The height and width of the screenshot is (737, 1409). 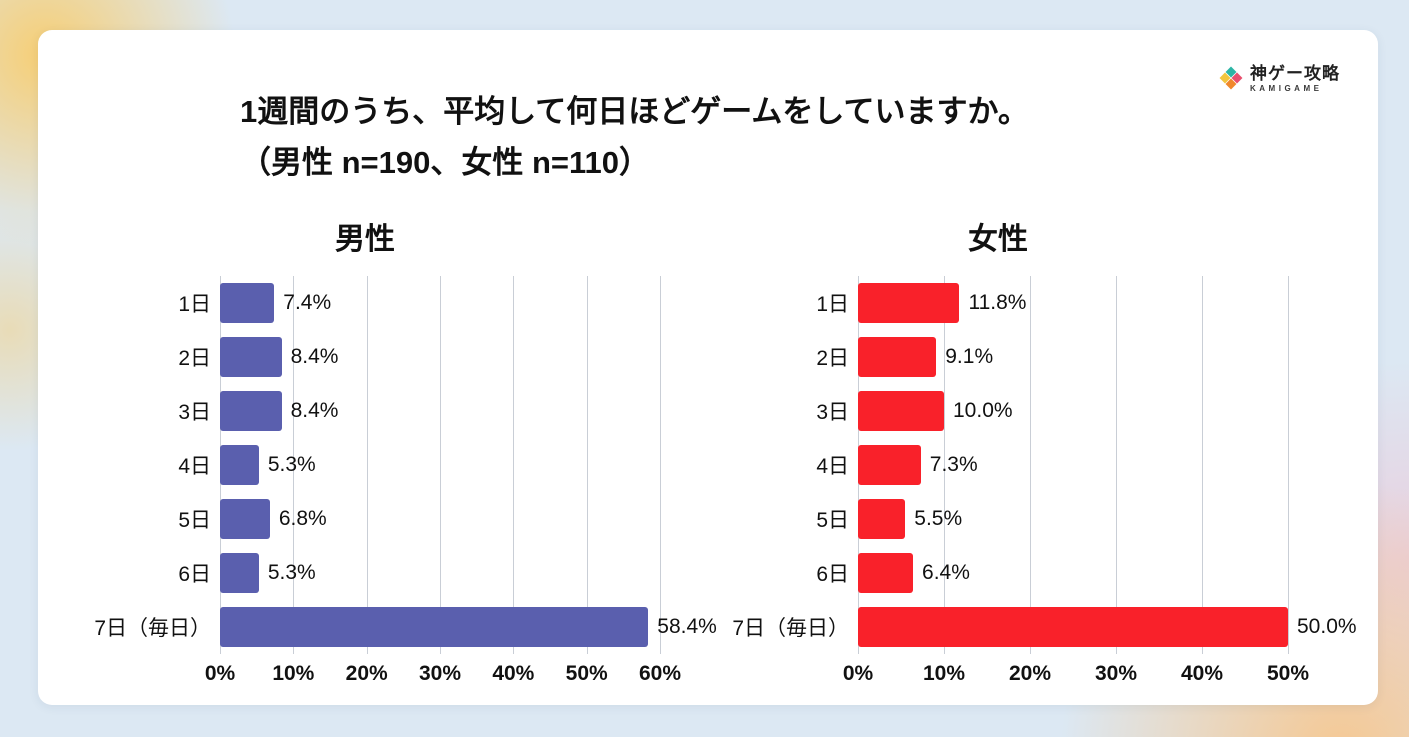 I want to click on bar-row: 4日 5.3%, so click(x=365, y=465).